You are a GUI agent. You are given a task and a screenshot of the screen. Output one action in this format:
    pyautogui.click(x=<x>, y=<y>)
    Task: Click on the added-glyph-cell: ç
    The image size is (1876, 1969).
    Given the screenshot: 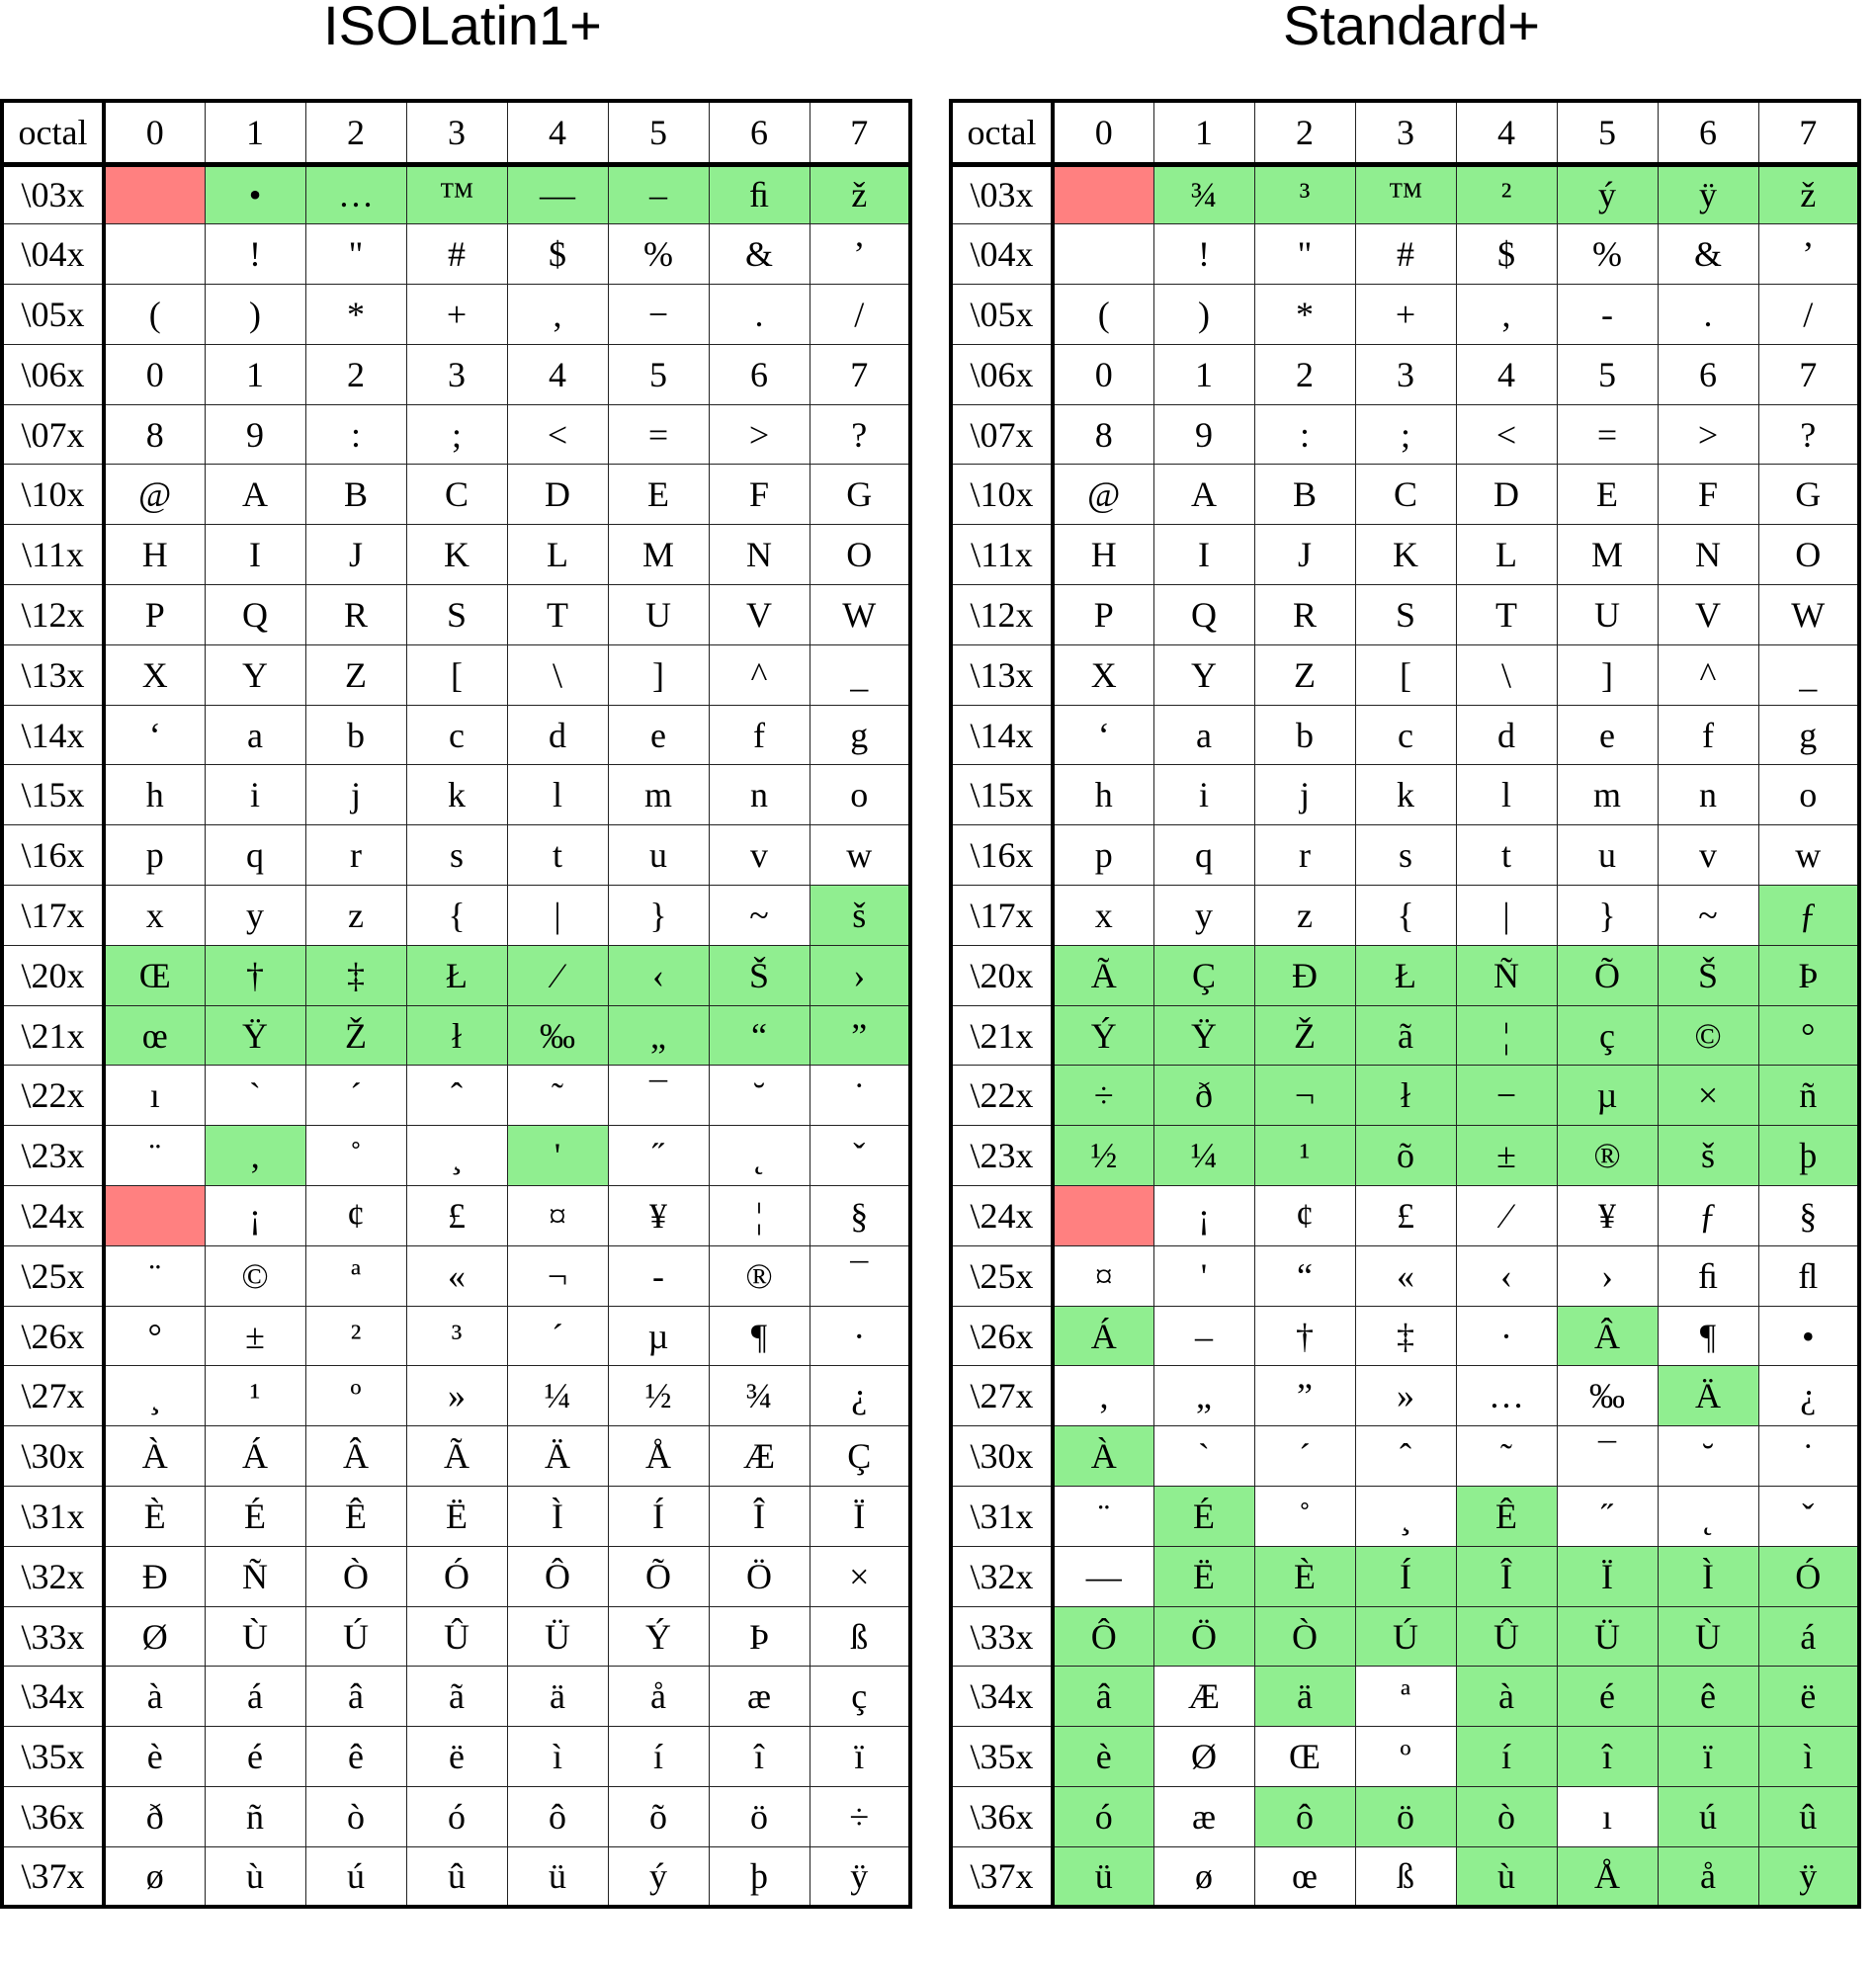 What is the action you would take?
    pyautogui.click(x=1607, y=1035)
    